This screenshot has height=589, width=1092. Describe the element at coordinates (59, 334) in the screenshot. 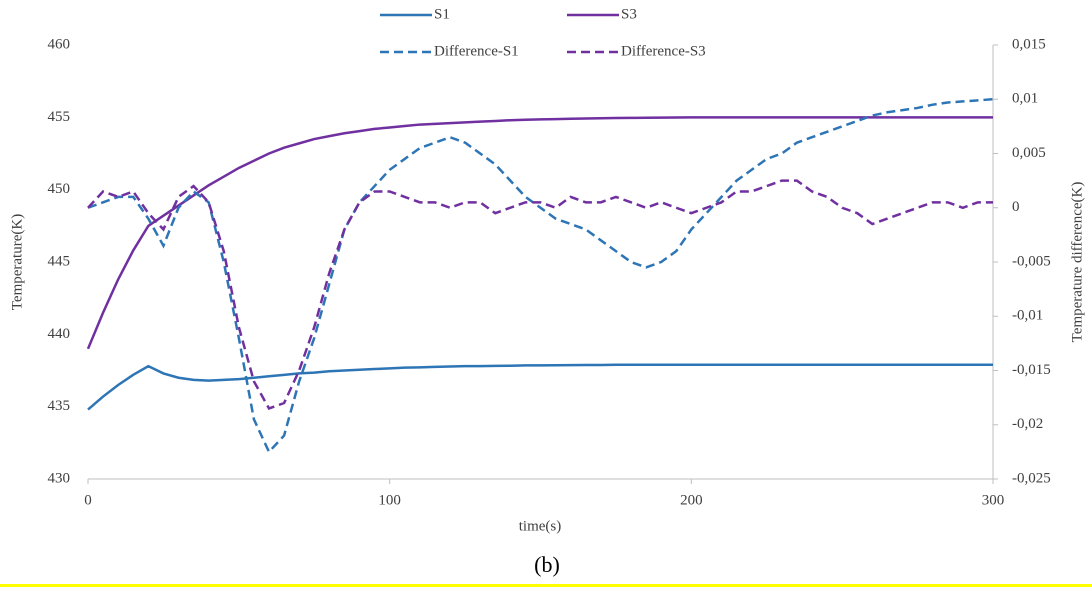

I see `y-tick-label: 440` at that location.